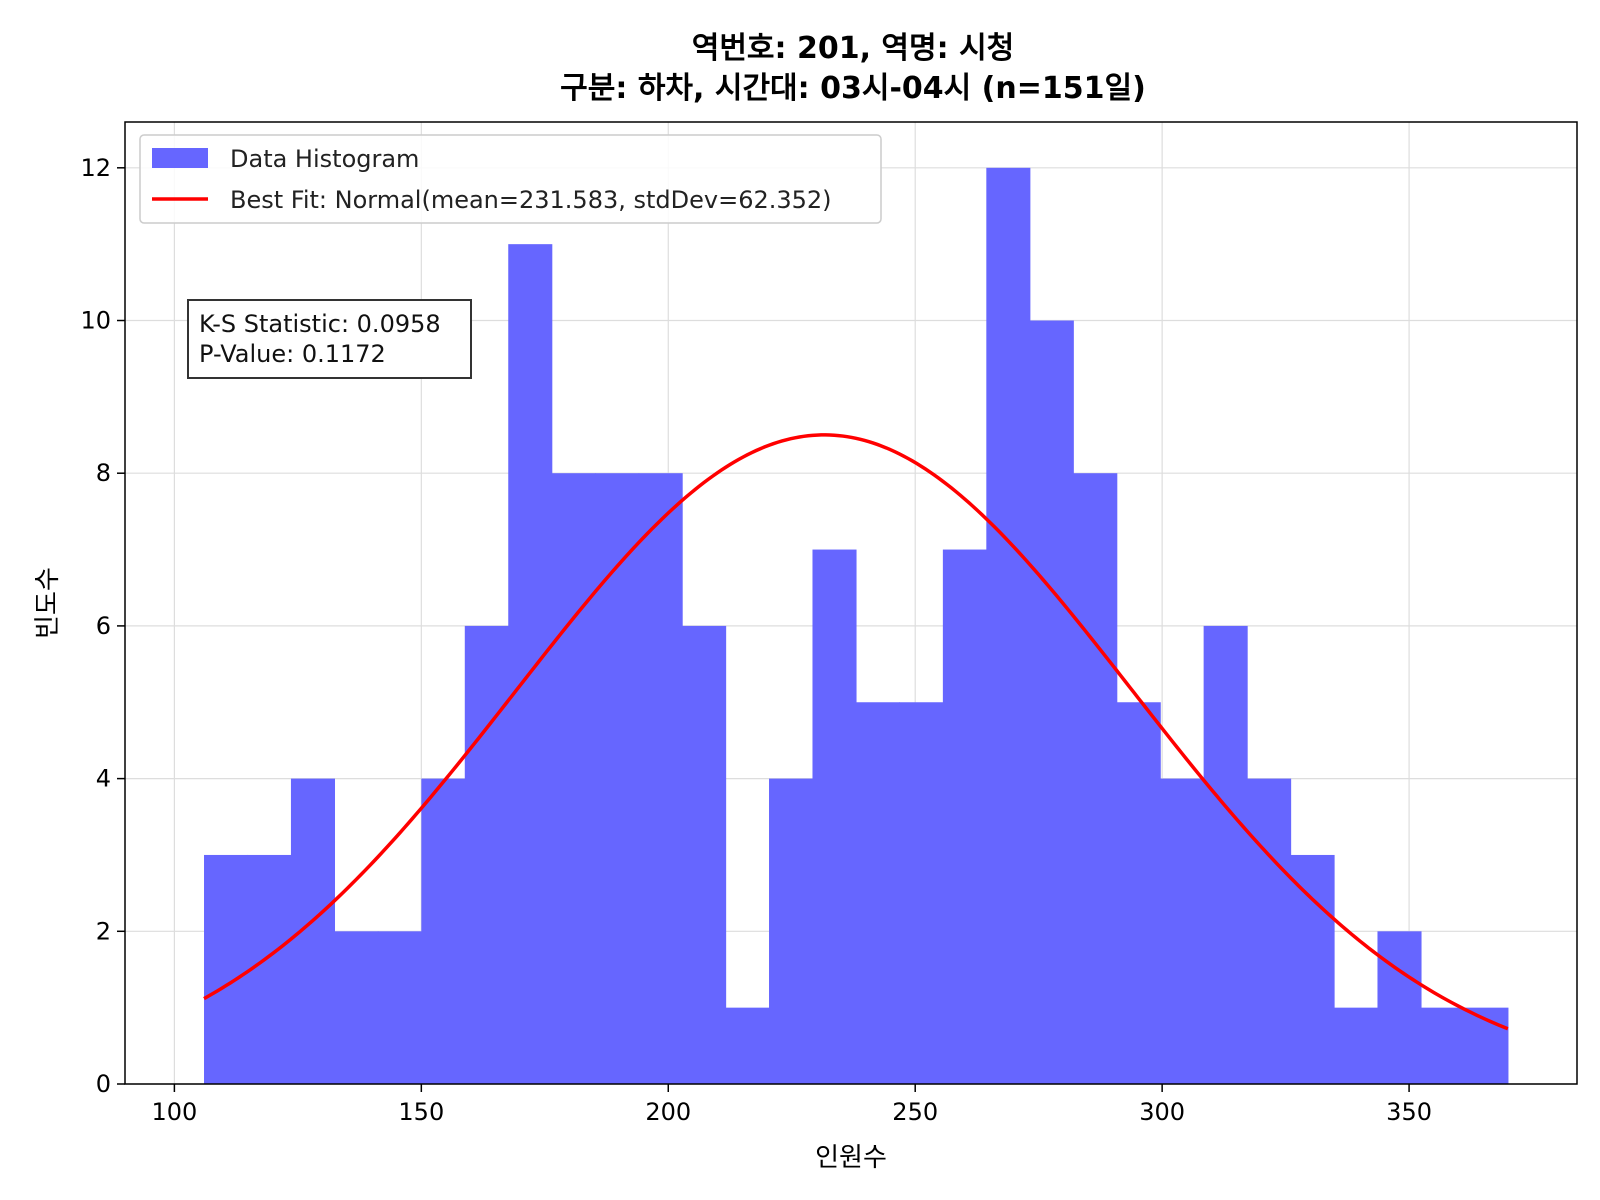  What do you see at coordinates (174, 1112) in the screenshot?
I see `x-tick-label: 100` at bounding box center [174, 1112].